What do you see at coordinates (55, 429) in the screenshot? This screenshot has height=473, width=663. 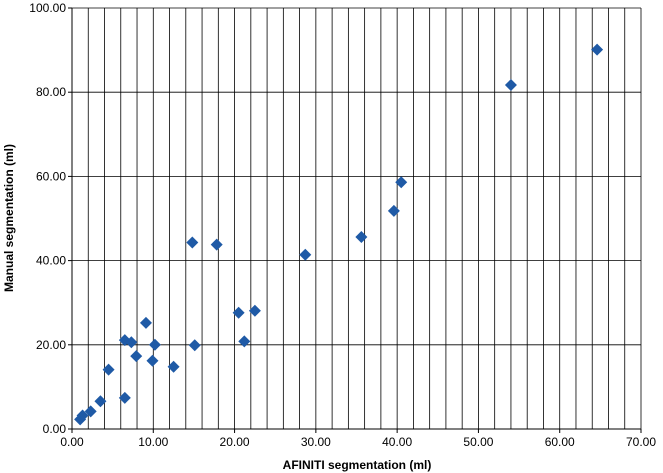 I see `y-tick-label-0: 0.00` at bounding box center [55, 429].